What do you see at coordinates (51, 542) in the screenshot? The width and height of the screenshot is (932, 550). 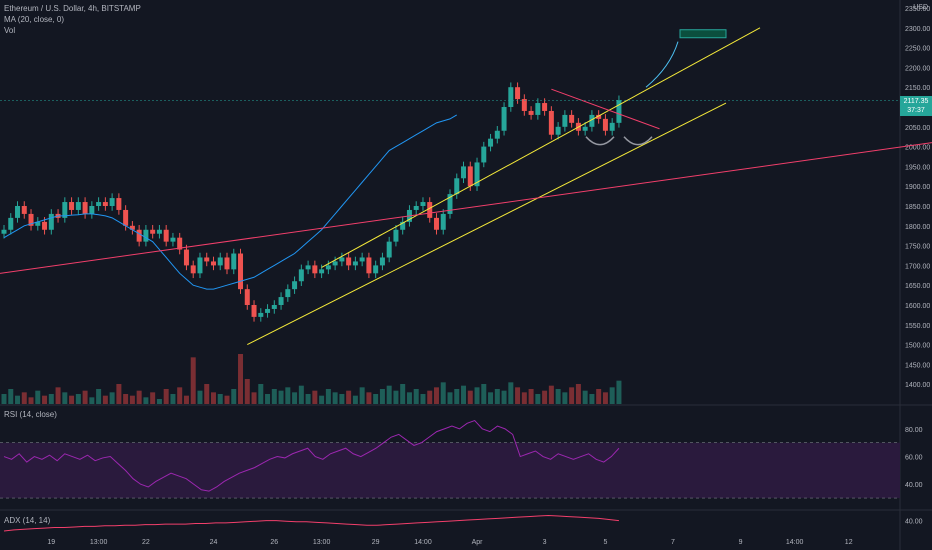 I see `time-tick-label: 19` at bounding box center [51, 542].